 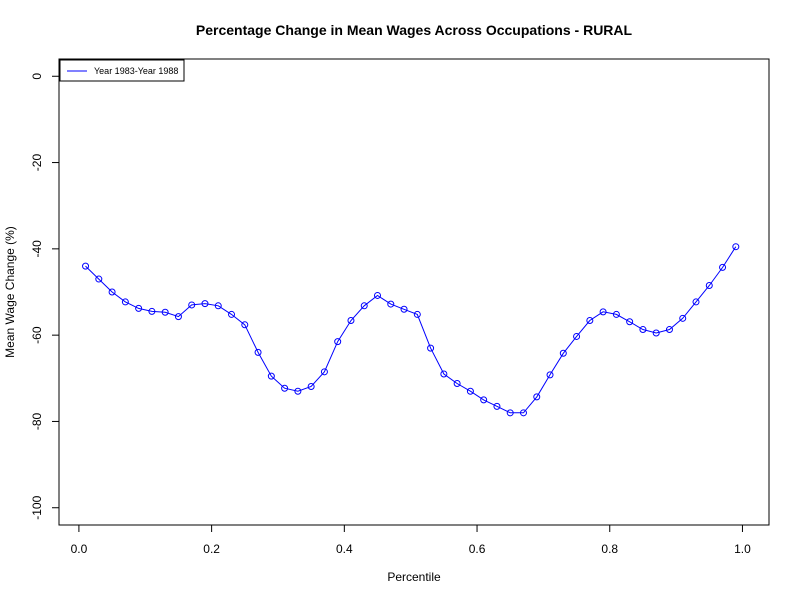 What do you see at coordinates (37, 163) in the screenshot?
I see `y-tick-label: -20` at bounding box center [37, 163].